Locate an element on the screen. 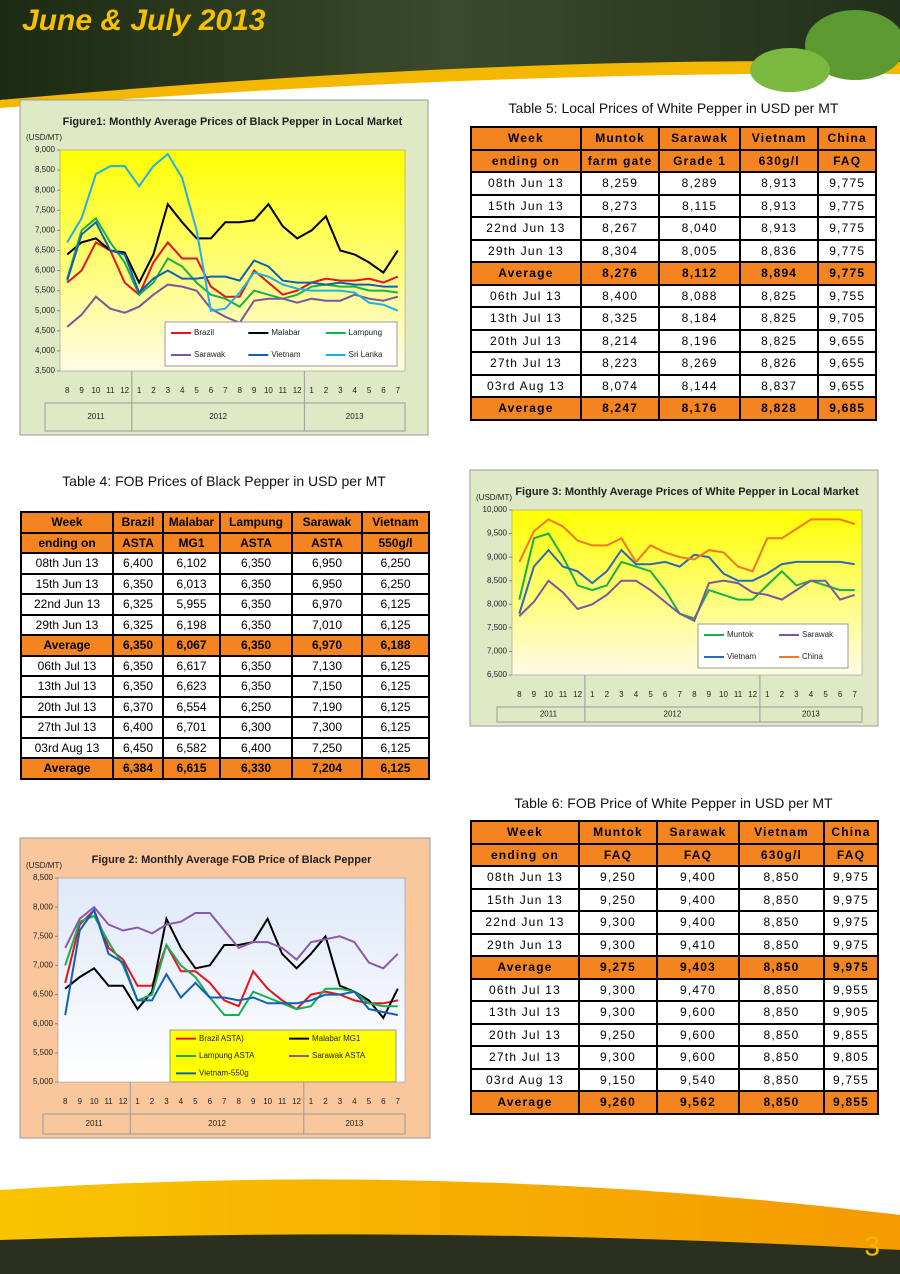 The height and width of the screenshot is (1274, 900). cell: 6,615 is located at coordinates (191, 768).